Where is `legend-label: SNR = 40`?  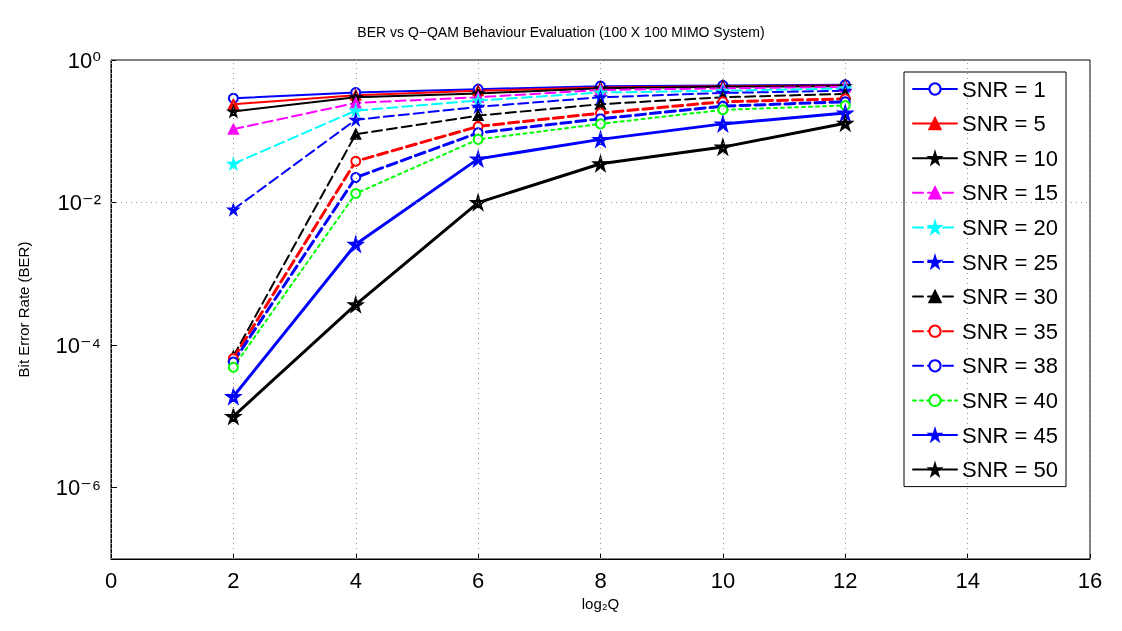 legend-label: SNR = 40 is located at coordinates (1010, 400).